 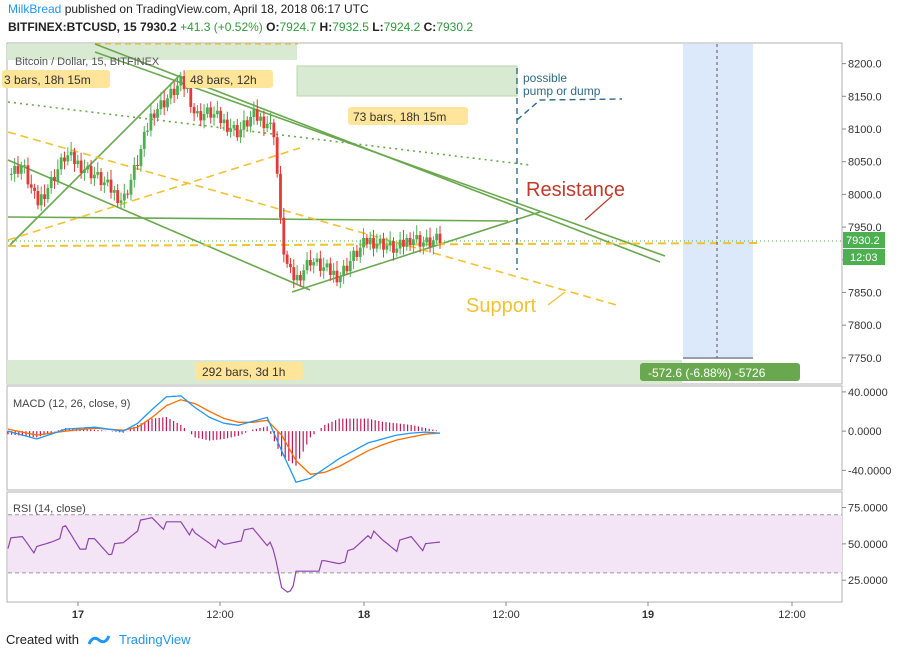 What do you see at coordinates (98, 639) in the screenshot?
I see `footer: Created with TradingView` at bounding box center [98, 639].